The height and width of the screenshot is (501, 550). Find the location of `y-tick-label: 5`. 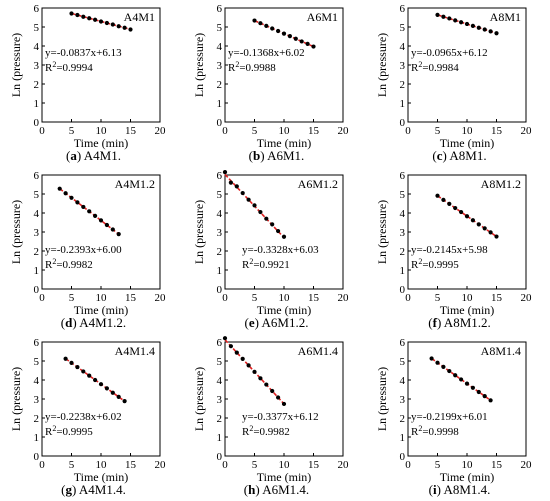

y-tick-label: 5 is located at coordinates (220, 195).